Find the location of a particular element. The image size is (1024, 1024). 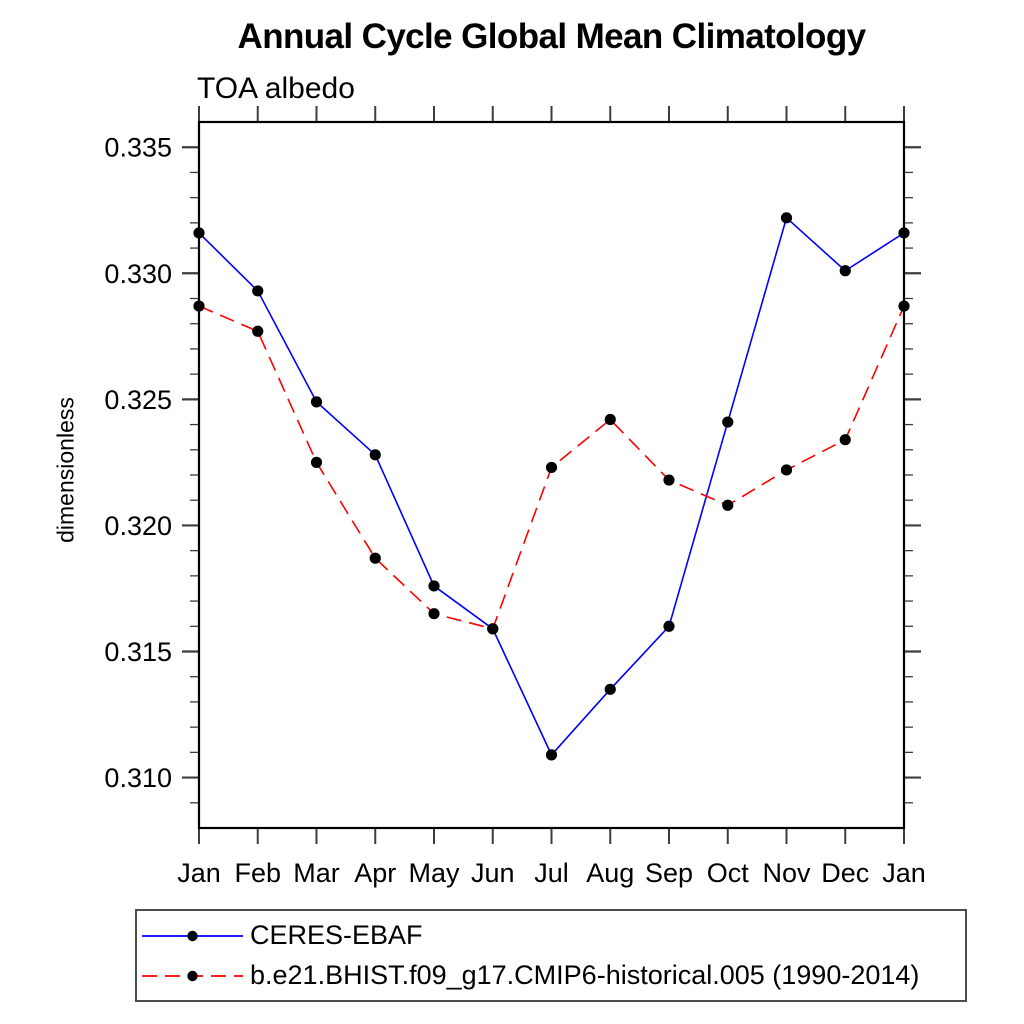

svg-text: 0.335 is located at coordinates (138, 148).